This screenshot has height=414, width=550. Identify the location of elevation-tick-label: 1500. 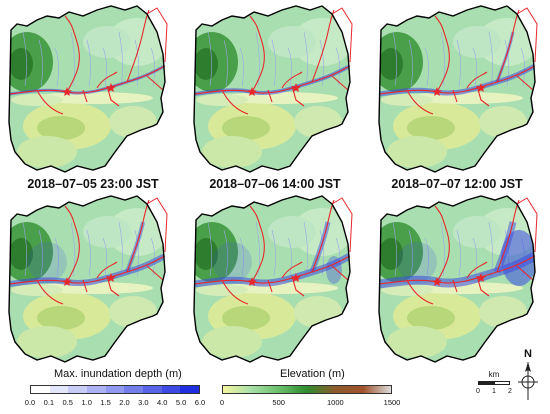
(392, 402).